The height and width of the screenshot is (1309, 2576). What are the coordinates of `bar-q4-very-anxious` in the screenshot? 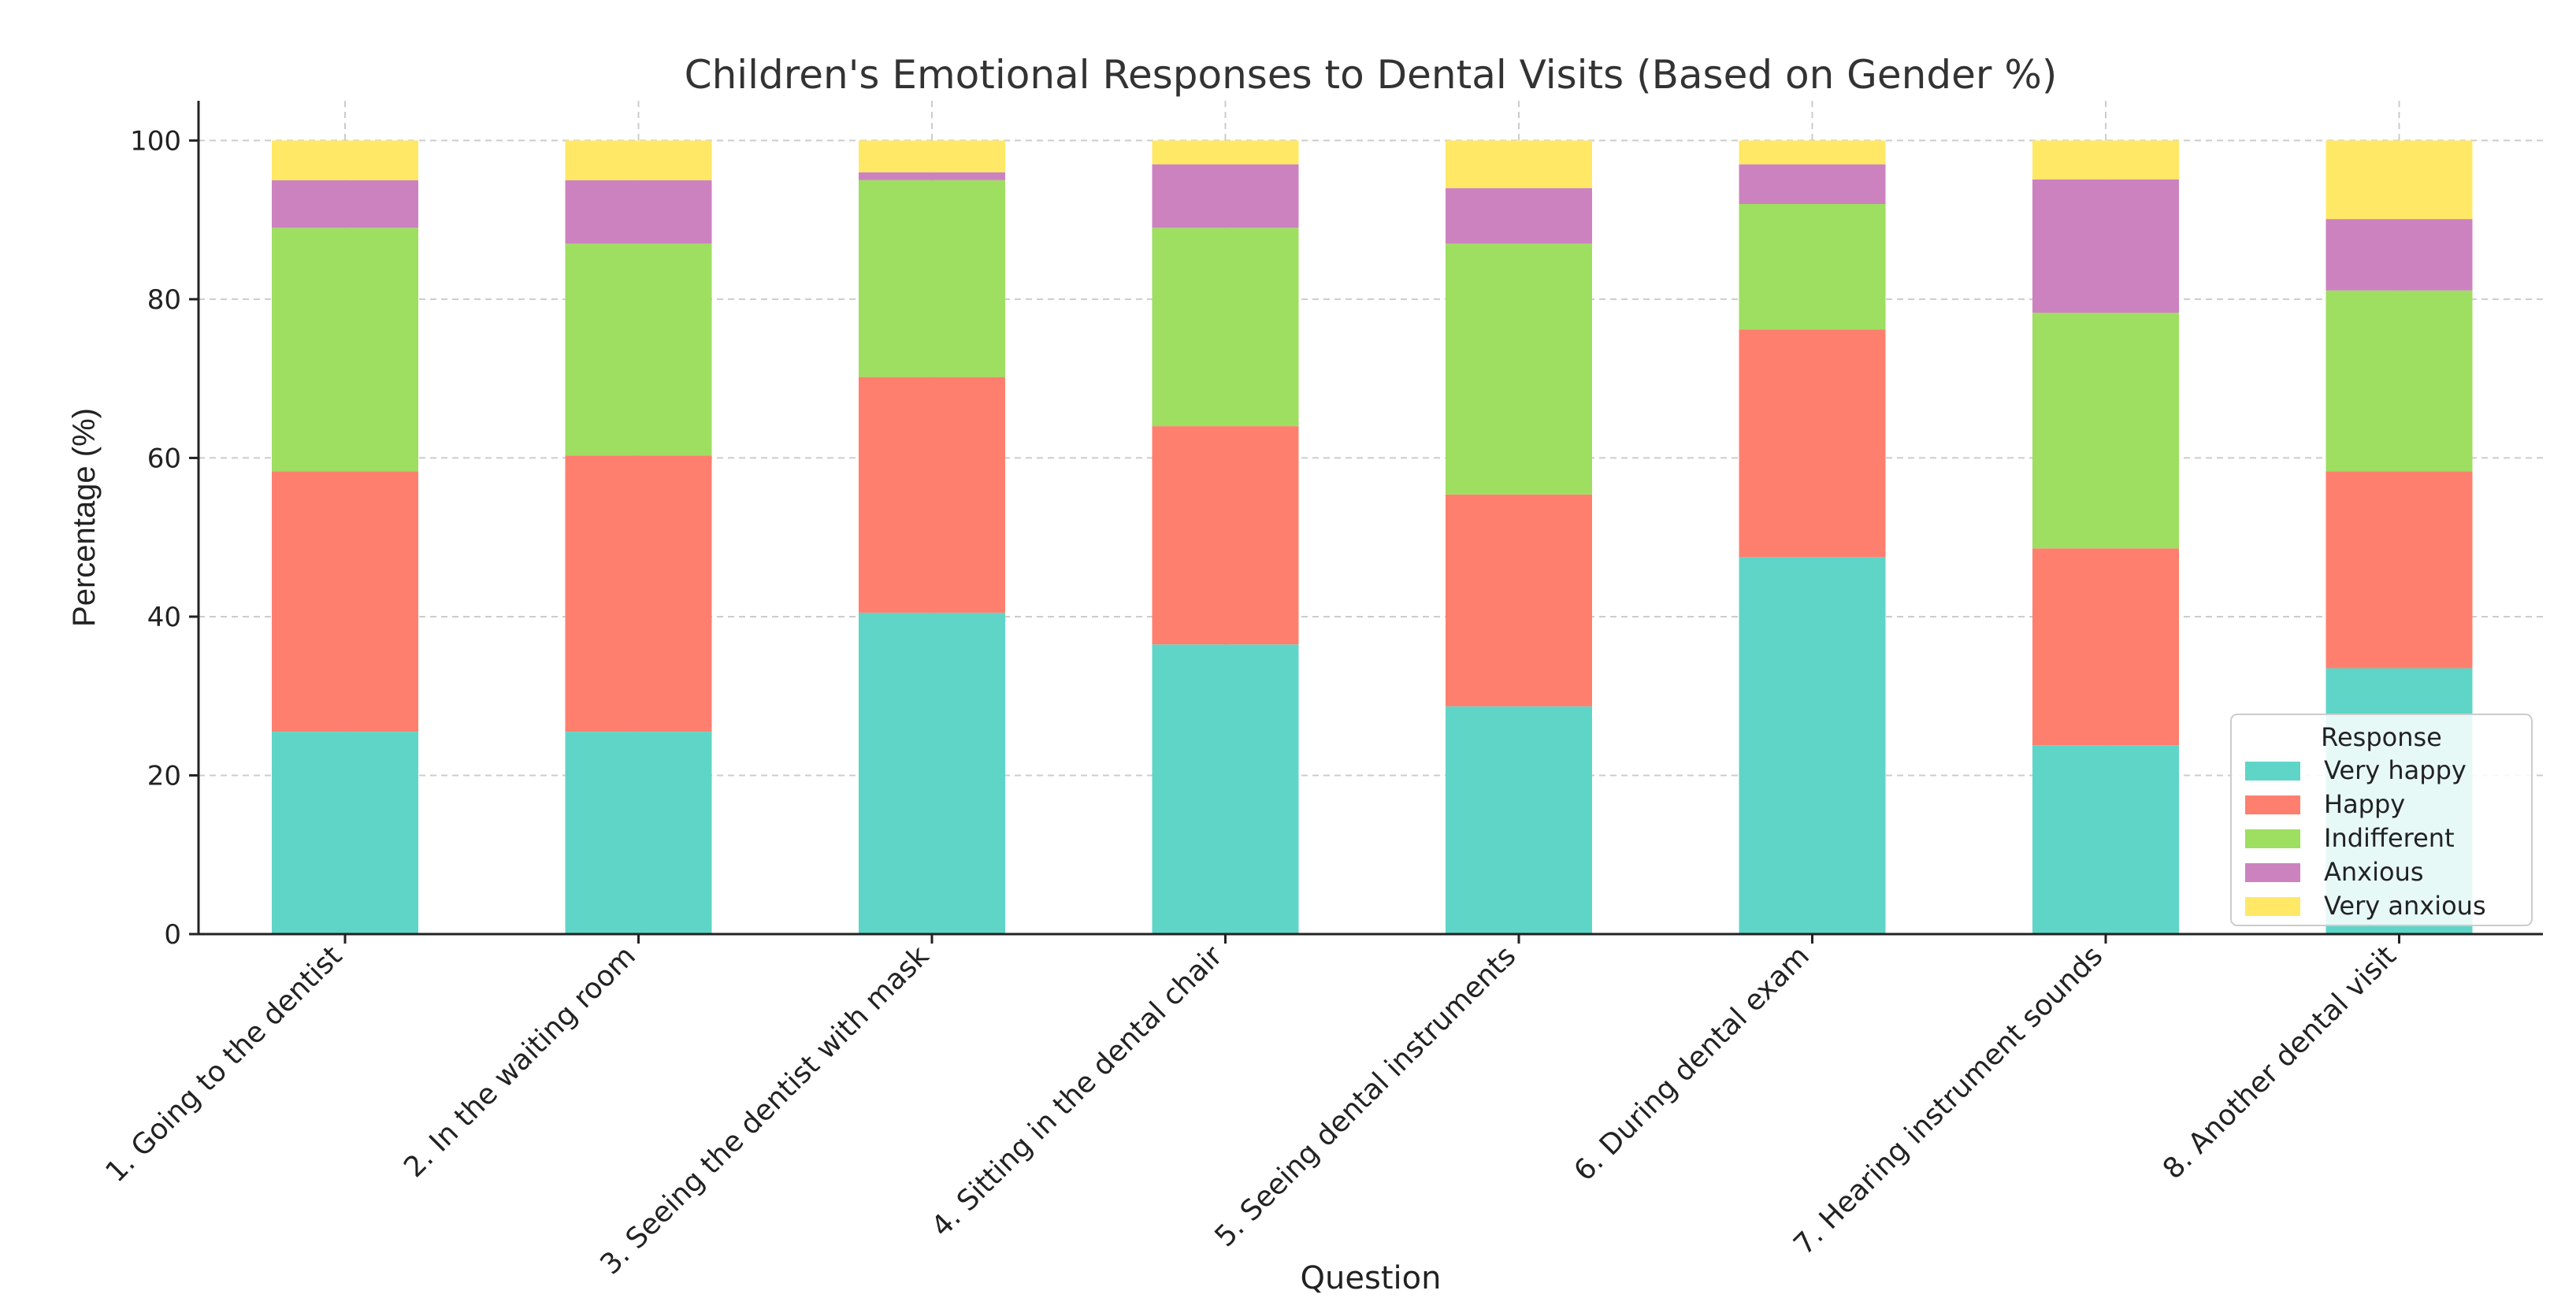 It's located at (1225, 152).